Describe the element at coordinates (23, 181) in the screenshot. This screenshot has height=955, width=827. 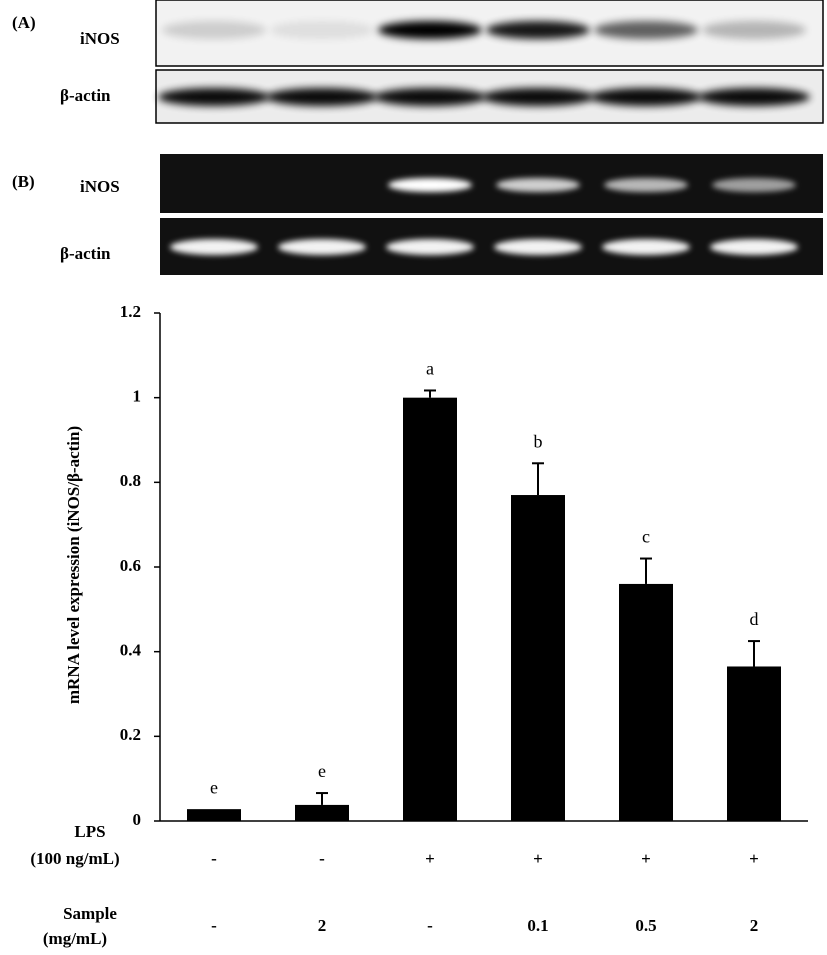
I see `panel-label: (B)` at that location.